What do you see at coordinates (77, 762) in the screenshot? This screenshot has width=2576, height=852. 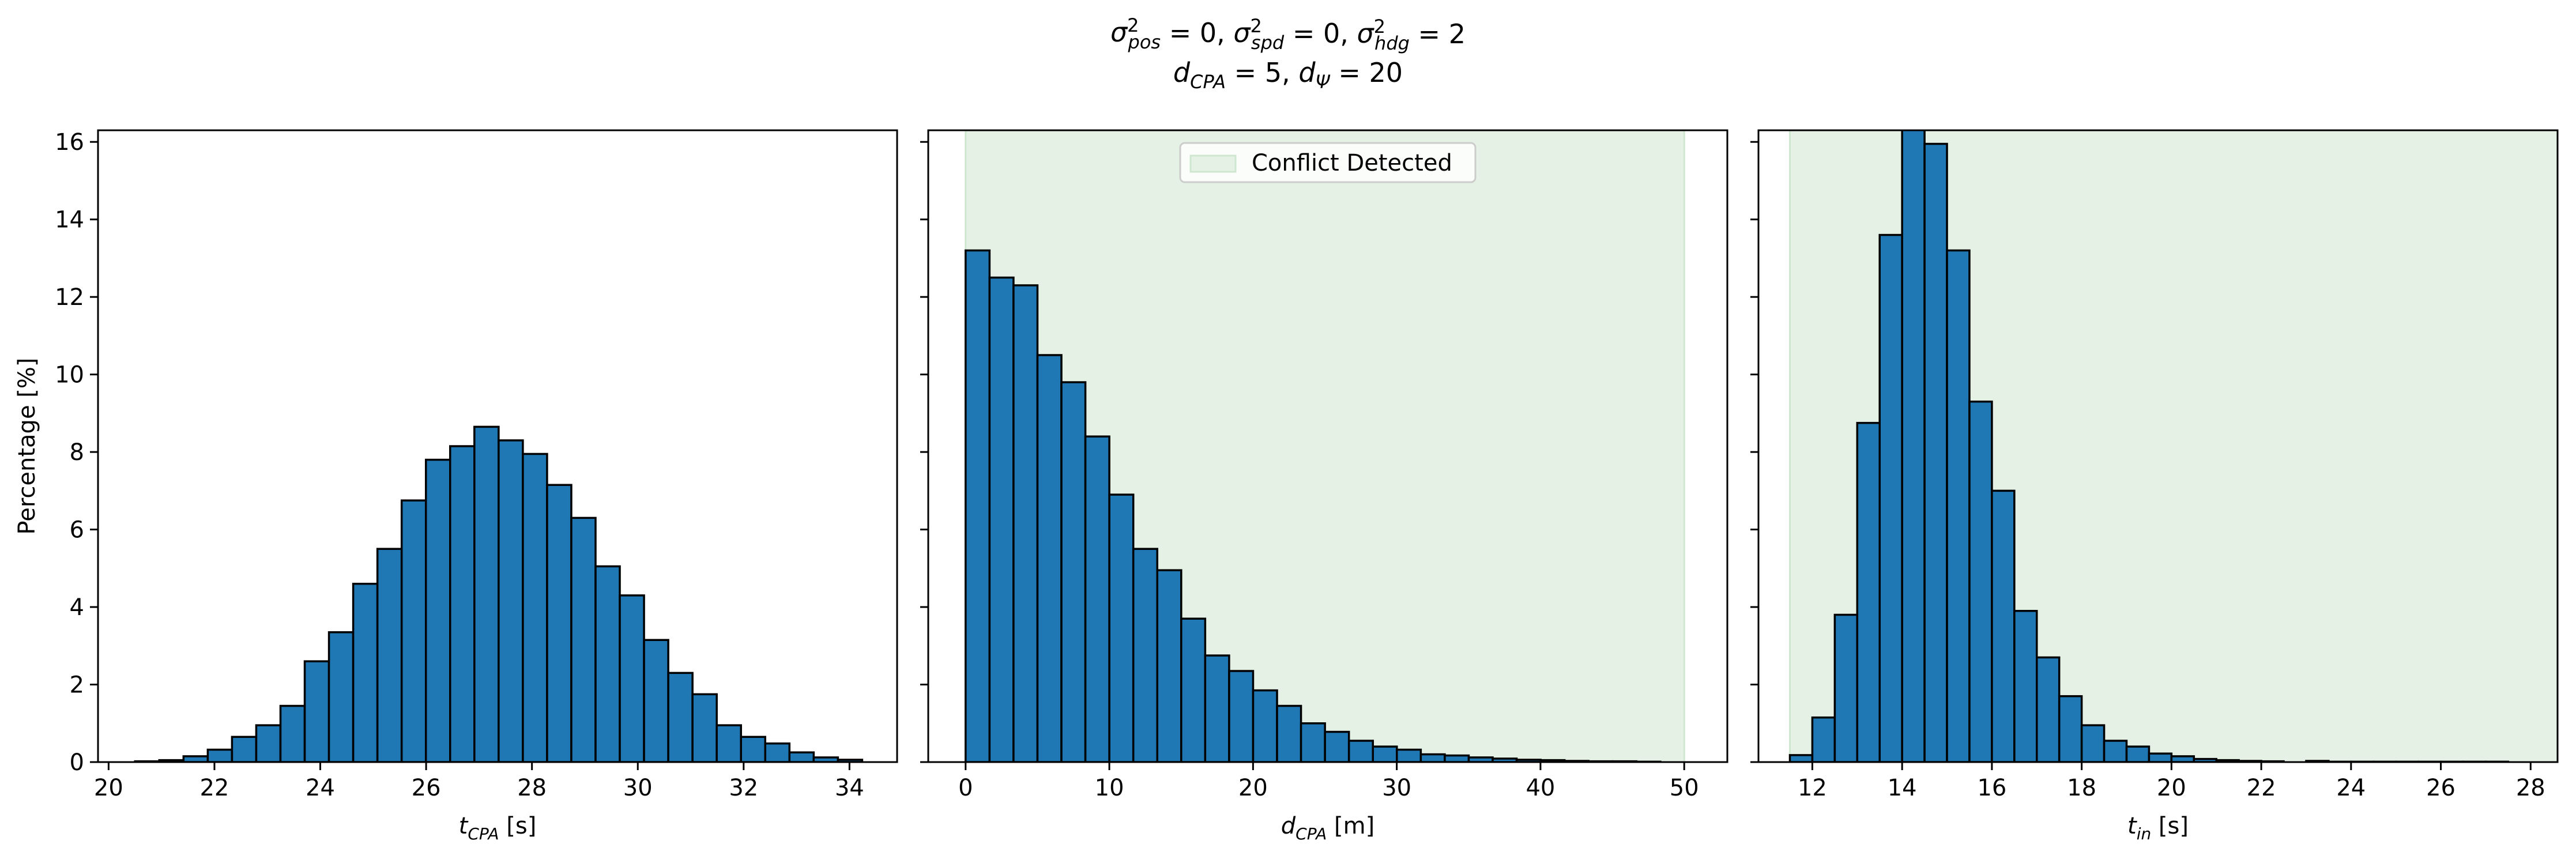 I see `y-tick-label: 0` at bounding box center [77, 762].